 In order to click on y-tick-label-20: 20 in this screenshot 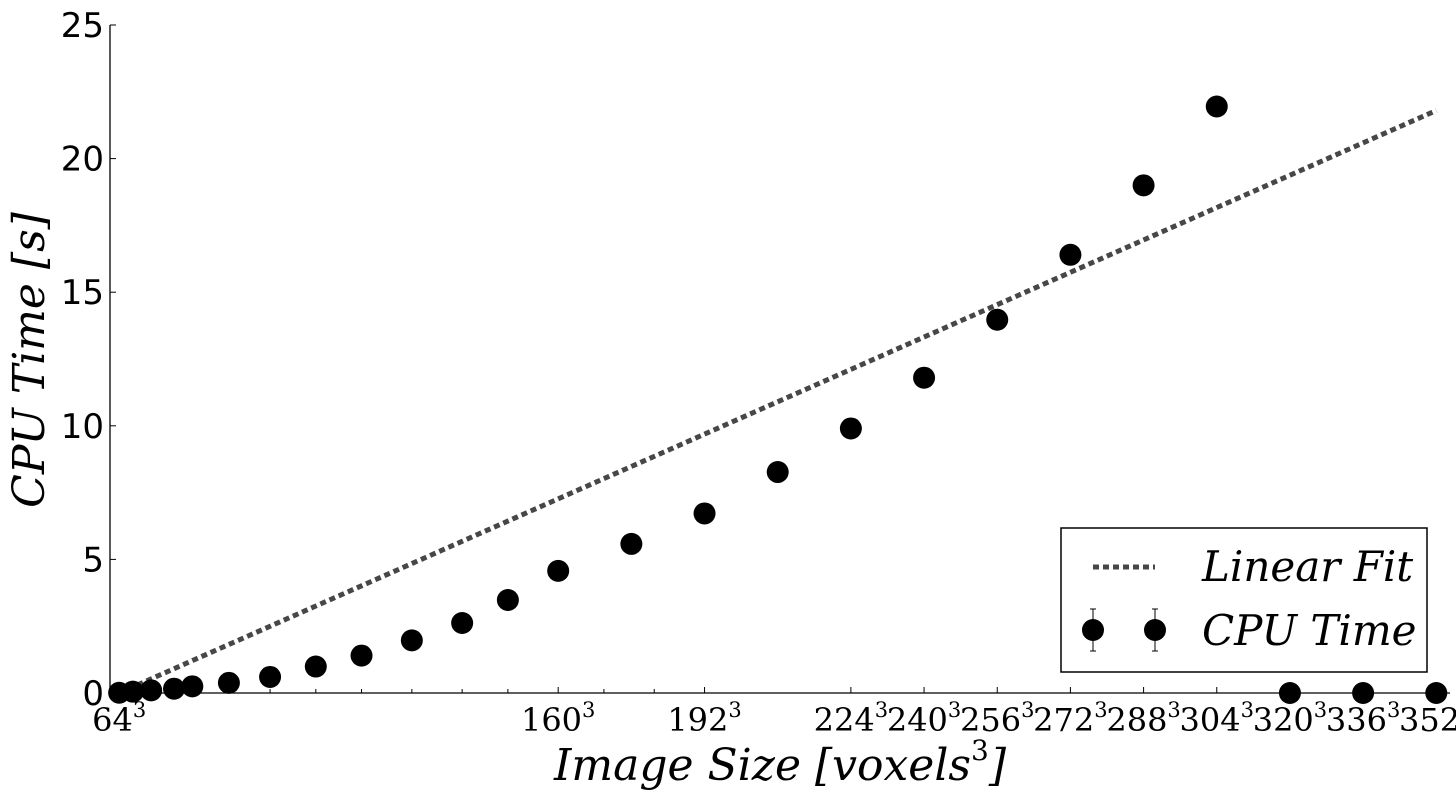, I will do `click(82, 160)`.